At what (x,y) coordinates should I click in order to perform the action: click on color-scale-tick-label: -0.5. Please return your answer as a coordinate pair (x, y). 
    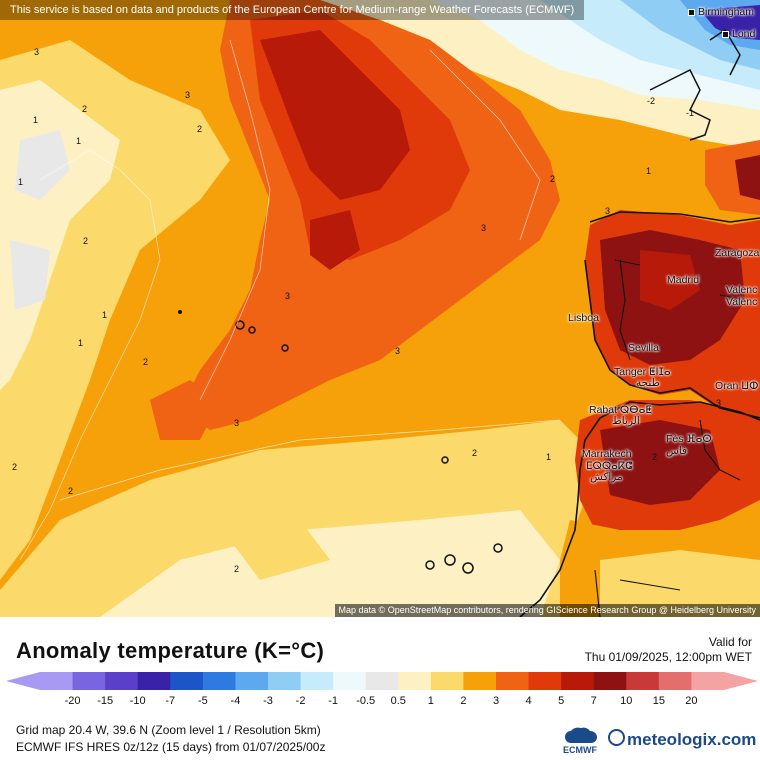
    Looking at the image, I should click on (366, 701).